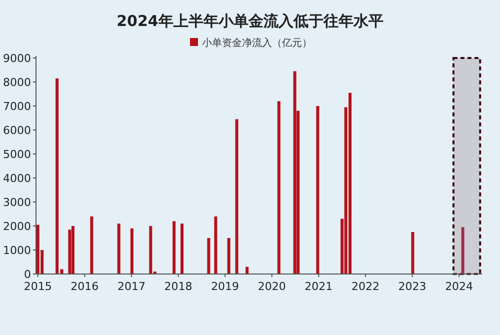  I want to click on x-tick-label: 2023, so click(412, 286).